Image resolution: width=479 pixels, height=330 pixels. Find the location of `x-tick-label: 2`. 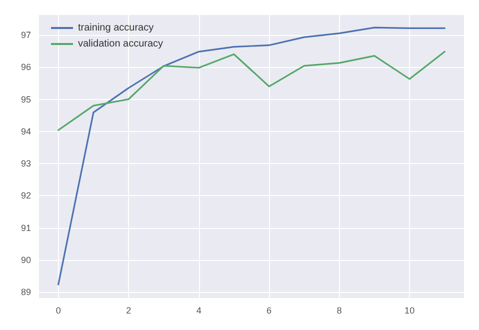

x-tick-label: 2 is located at coordinates (129, 311).